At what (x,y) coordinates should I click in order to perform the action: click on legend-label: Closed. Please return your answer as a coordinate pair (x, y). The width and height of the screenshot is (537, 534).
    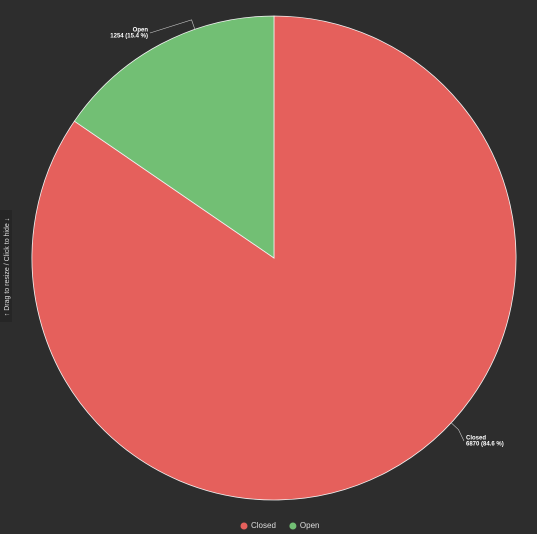
    Looking at the image, I should click on (263, 525).